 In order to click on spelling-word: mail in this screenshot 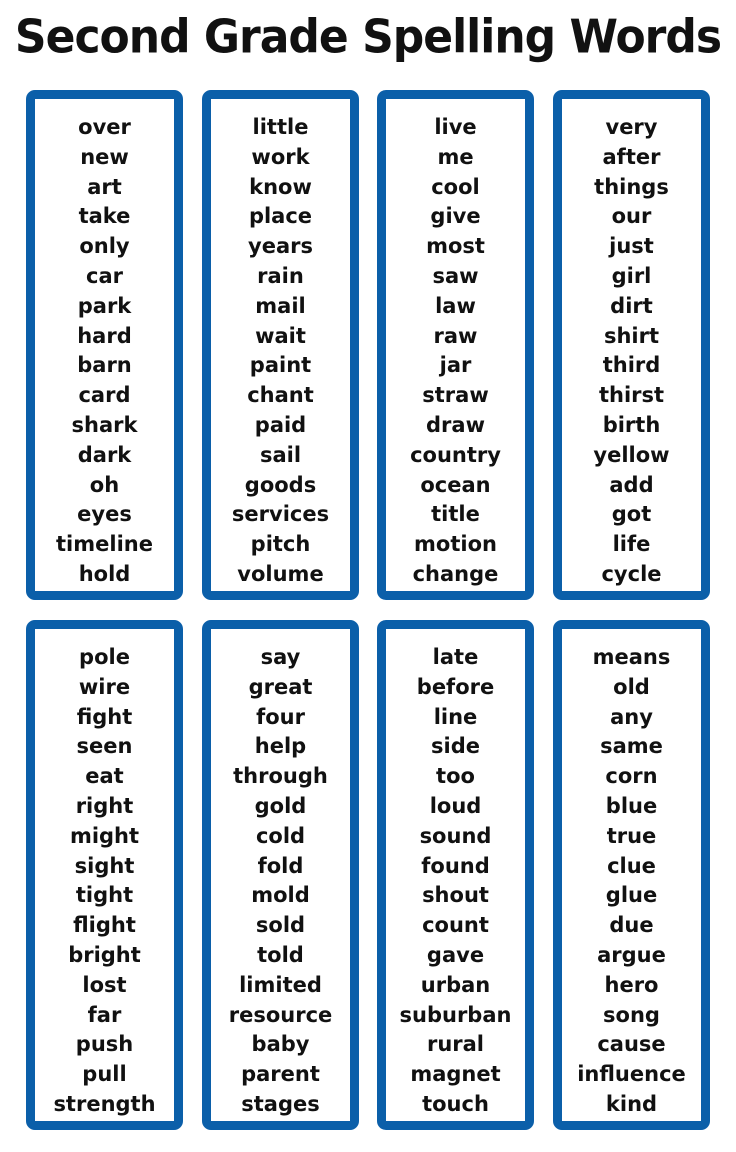, I will do `click(280, 305)`.